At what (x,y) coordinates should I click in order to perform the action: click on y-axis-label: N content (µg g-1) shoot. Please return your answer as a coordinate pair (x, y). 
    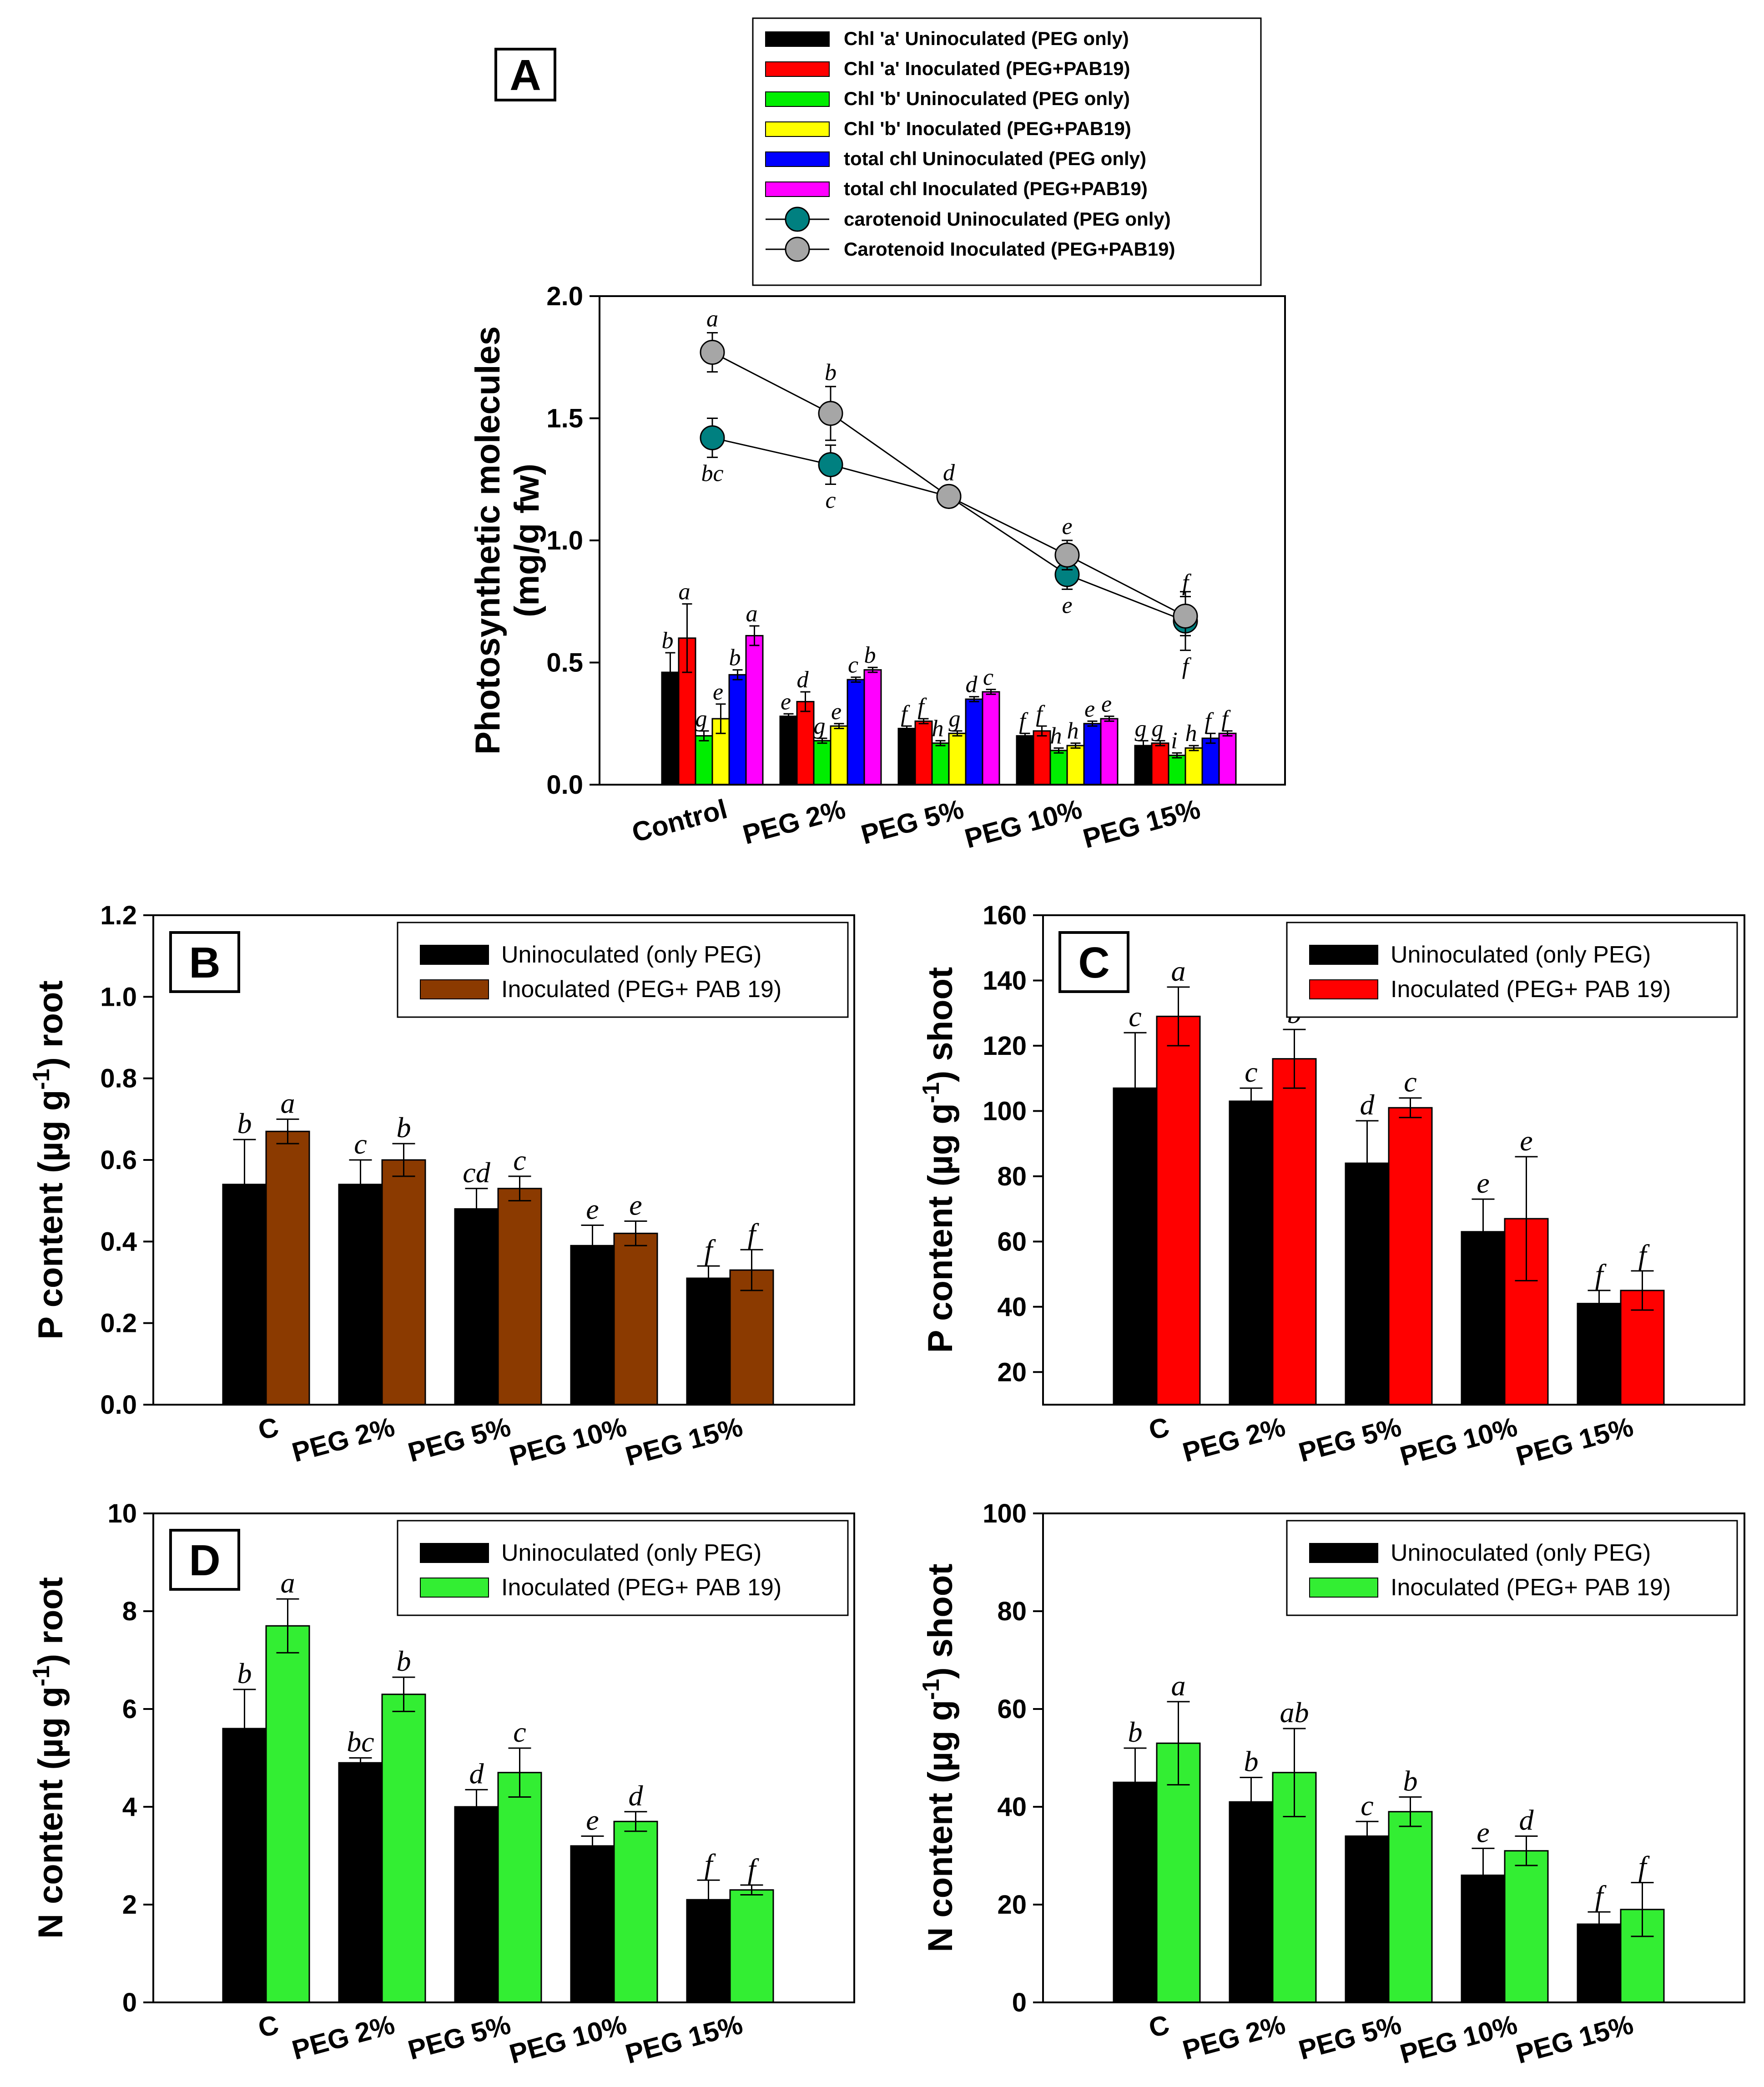
    Looking at the image, I should click on (939, 1757).